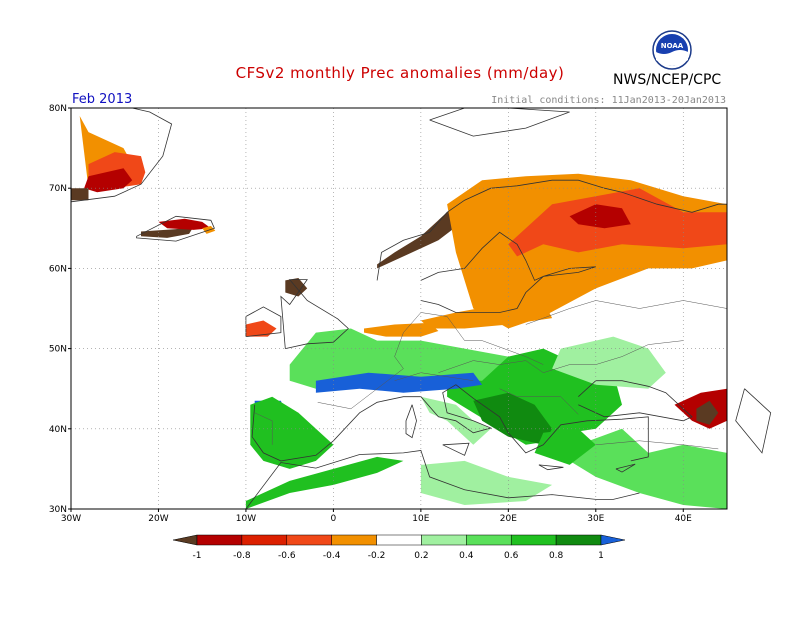 This screenshot has height=618, width=800. Describe the element at coordinates (197, 556) in the screenshot. I see `colorbar-label: -1` at that location.